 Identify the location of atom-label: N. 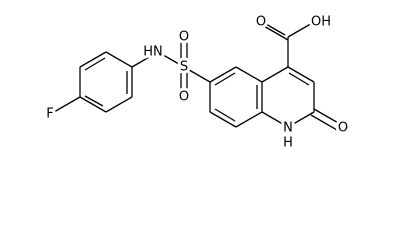
(288, 128).